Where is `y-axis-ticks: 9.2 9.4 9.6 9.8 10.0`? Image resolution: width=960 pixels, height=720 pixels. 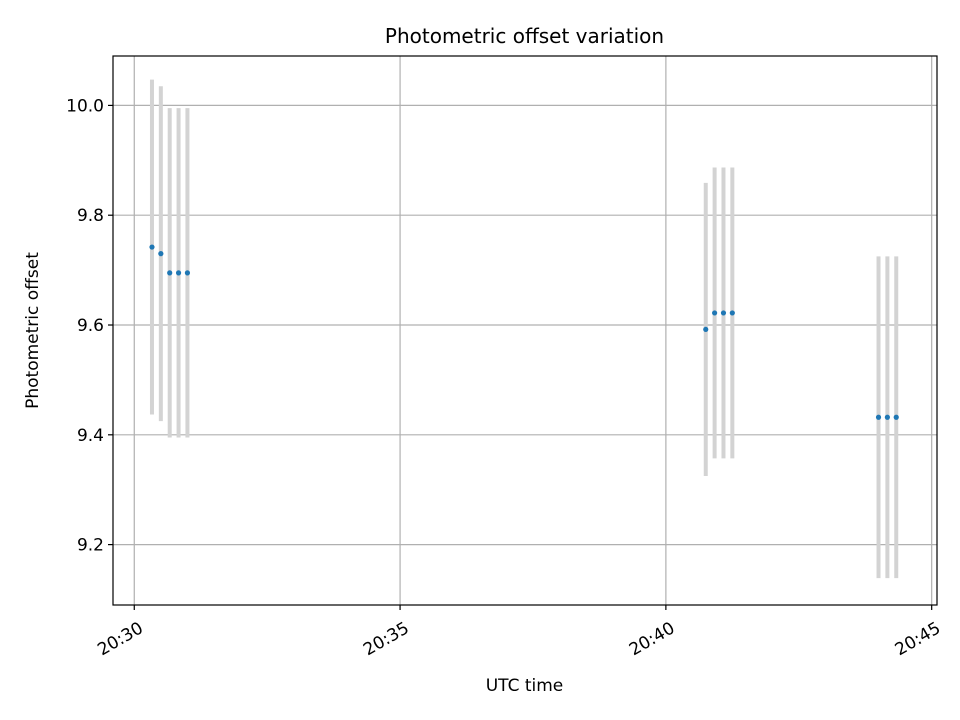
y-axis-ticks: 9.2 9.4 9.6 9.8 10.0 is located at coordinates (89, 326).